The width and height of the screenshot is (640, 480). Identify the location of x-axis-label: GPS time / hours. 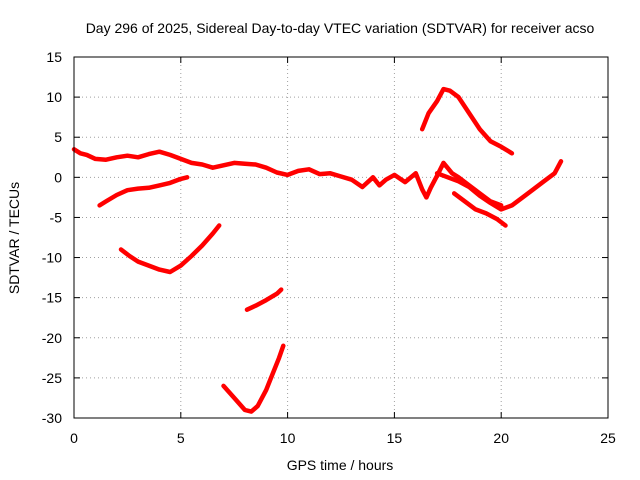
(340, 465).